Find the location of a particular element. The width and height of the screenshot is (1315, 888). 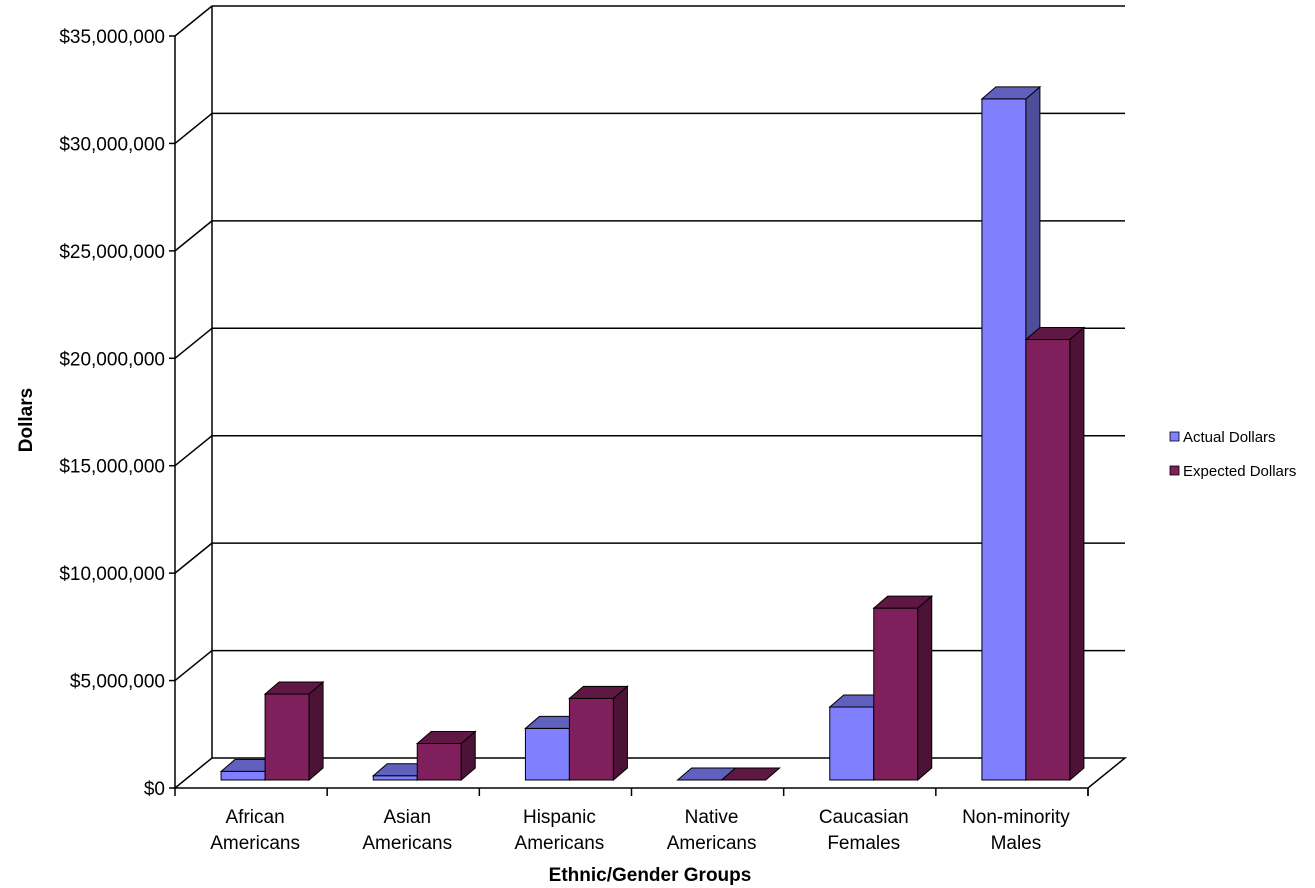

y-tick-label: $15,000,000 is located at coordinates (112, 467).